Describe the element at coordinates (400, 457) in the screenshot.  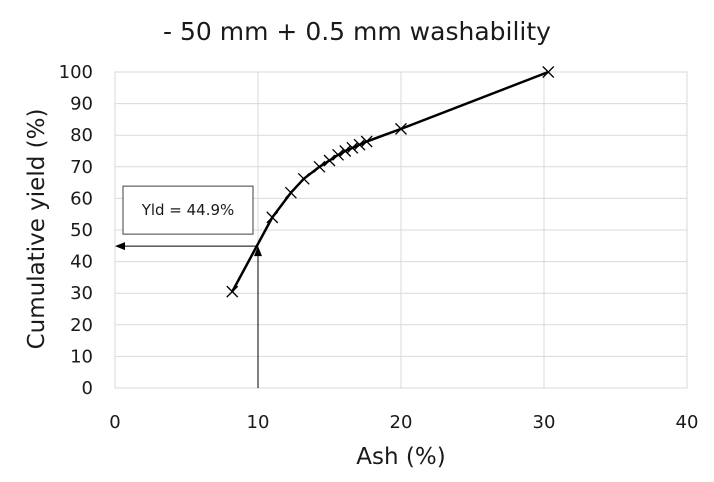
I see `x-axis-label: Ash (%)` at that location.